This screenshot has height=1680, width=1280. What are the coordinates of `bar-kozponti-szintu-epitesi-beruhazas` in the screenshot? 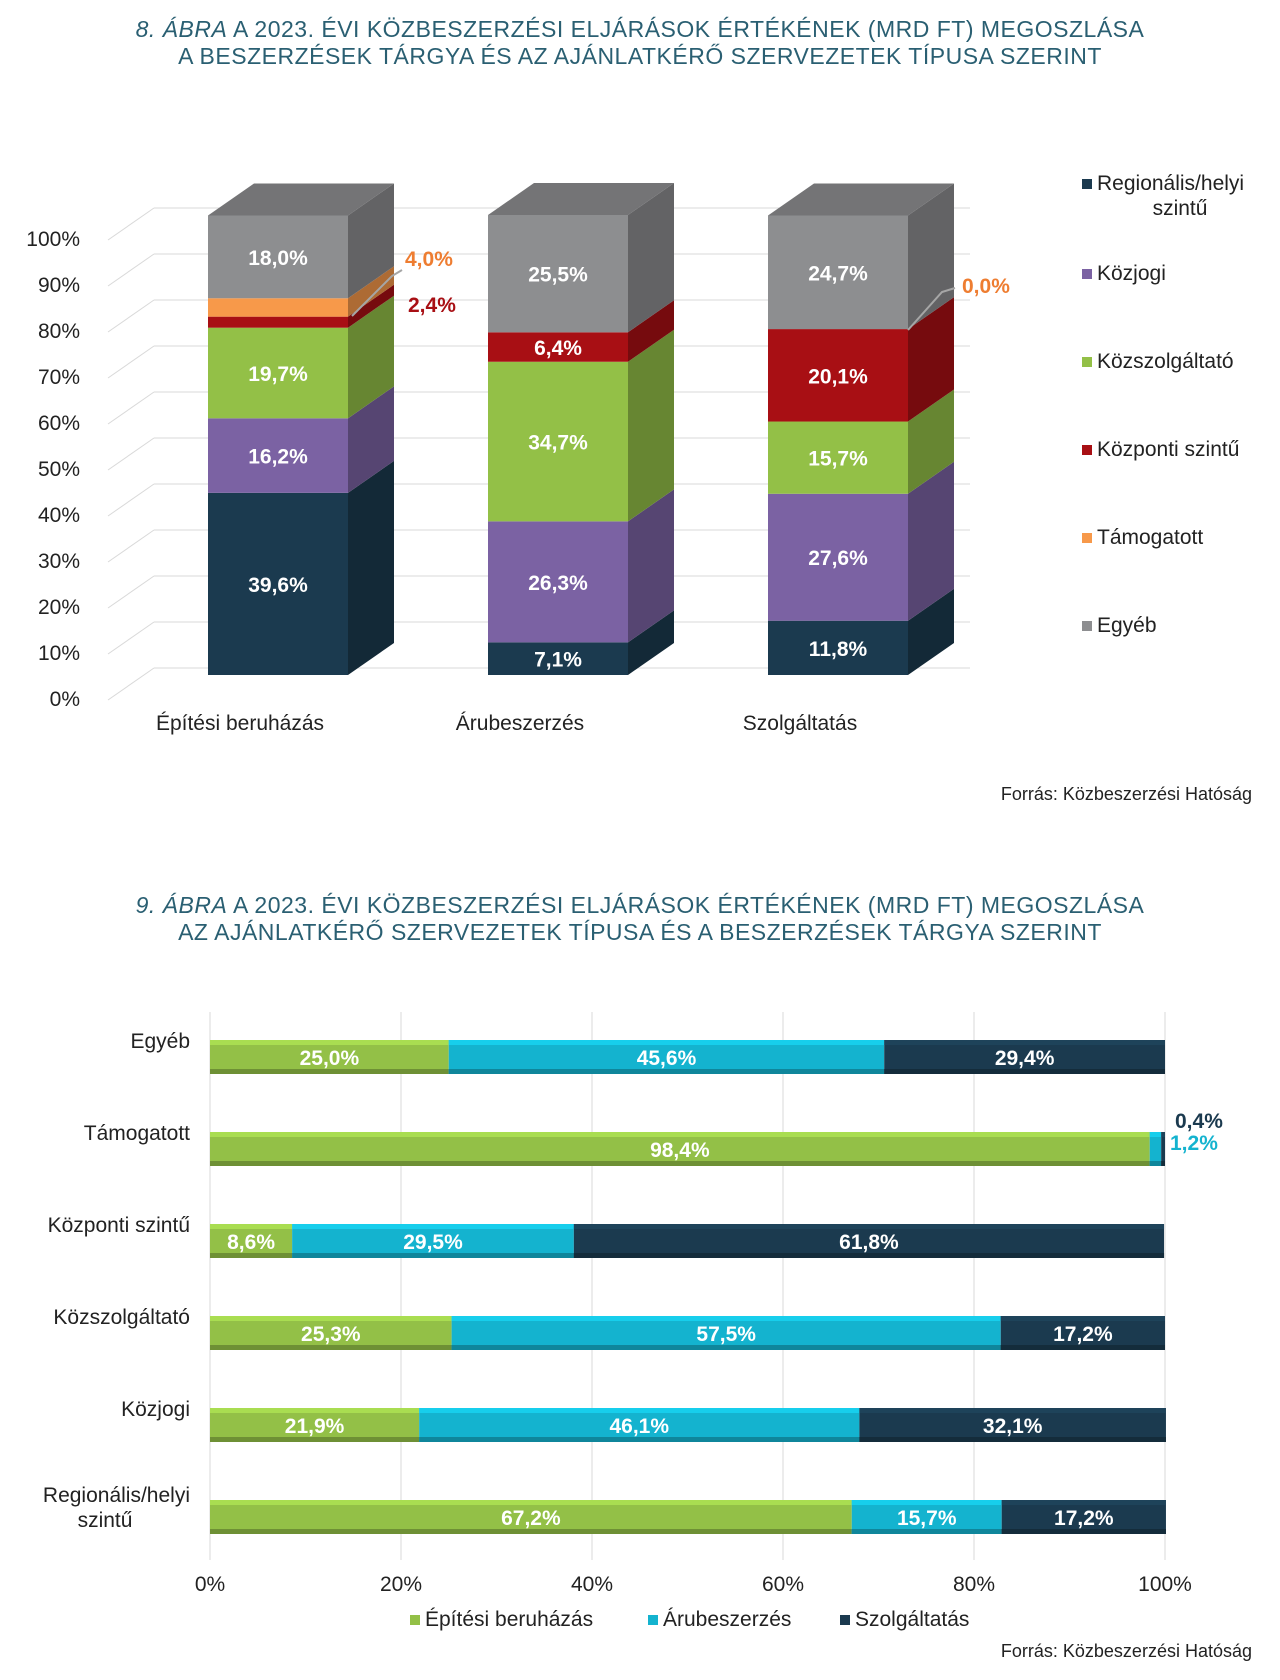 It's located at (251, 1241).